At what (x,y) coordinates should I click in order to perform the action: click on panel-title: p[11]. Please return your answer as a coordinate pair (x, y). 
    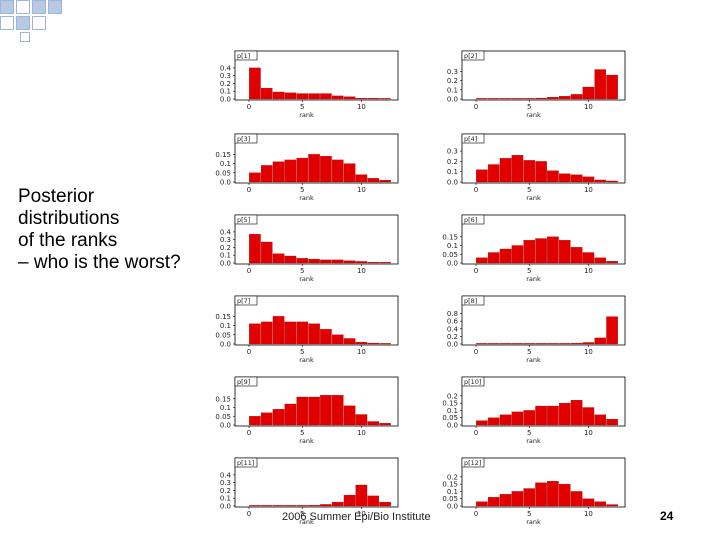
    Looking at the image, I should click on (245, 463).